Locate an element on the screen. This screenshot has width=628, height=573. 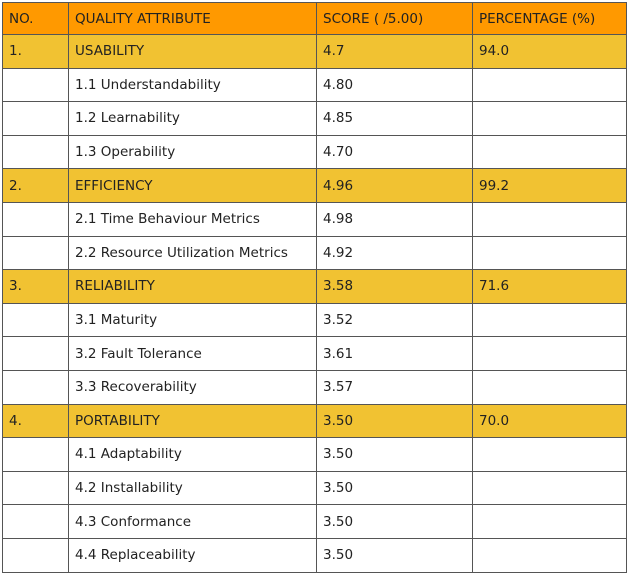
cell-attribute: 4.1 Adaptability is located at coordinates (192, 454).